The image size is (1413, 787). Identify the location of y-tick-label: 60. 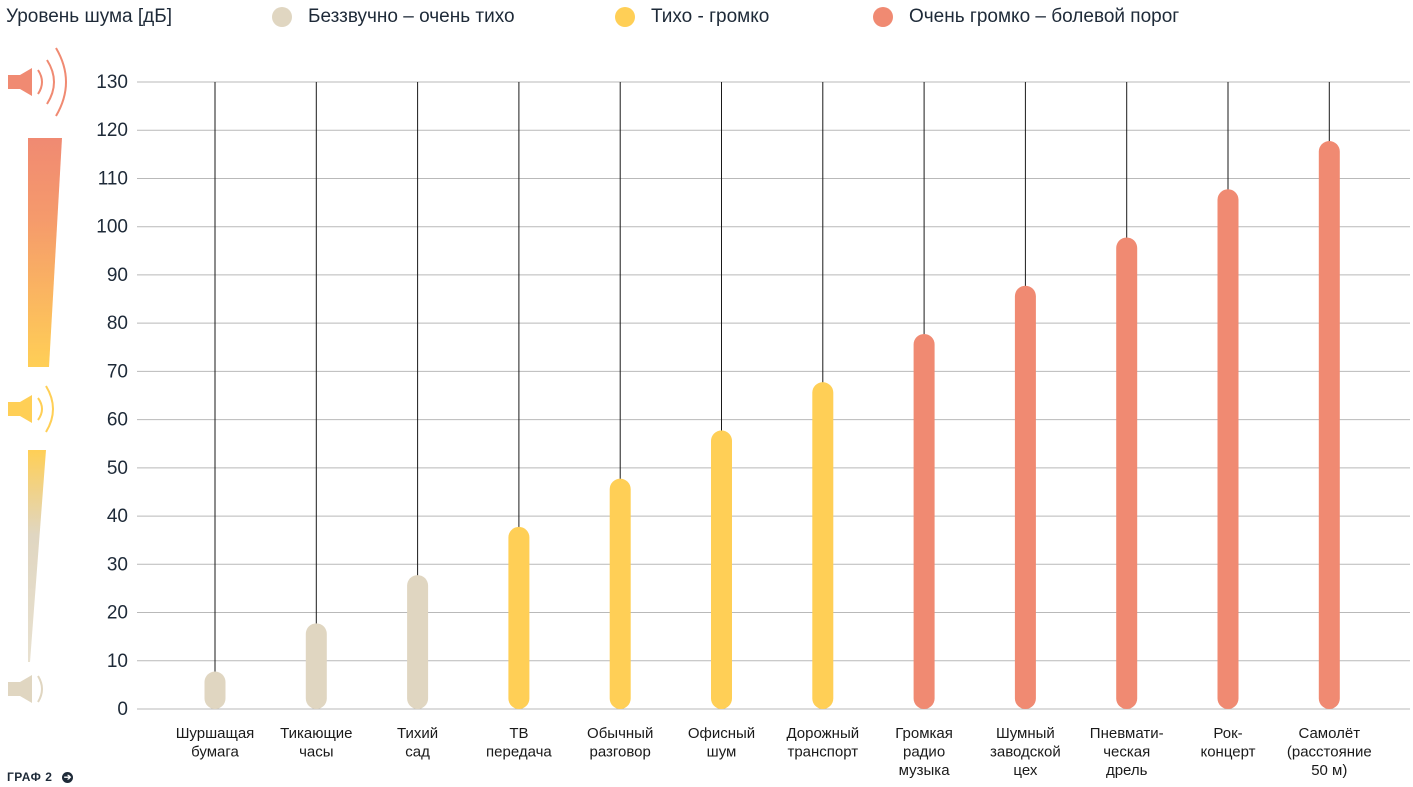
(117, 420).